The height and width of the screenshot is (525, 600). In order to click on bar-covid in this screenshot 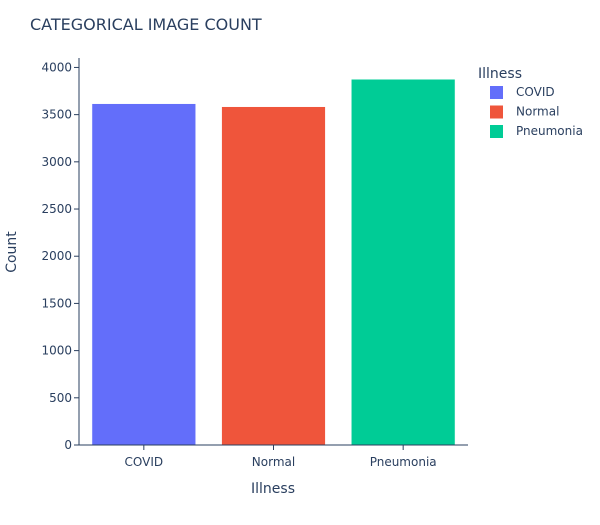, I will do `click(143, 274)`.